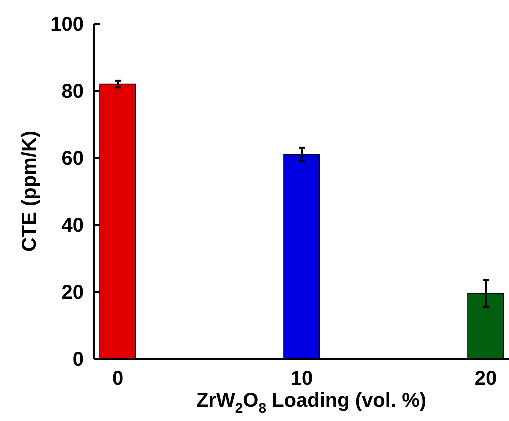  What do you see at coordinates (486, 379) in the screenshot?
I see `x-tick-label: 20` at bounding box center [486, 379].